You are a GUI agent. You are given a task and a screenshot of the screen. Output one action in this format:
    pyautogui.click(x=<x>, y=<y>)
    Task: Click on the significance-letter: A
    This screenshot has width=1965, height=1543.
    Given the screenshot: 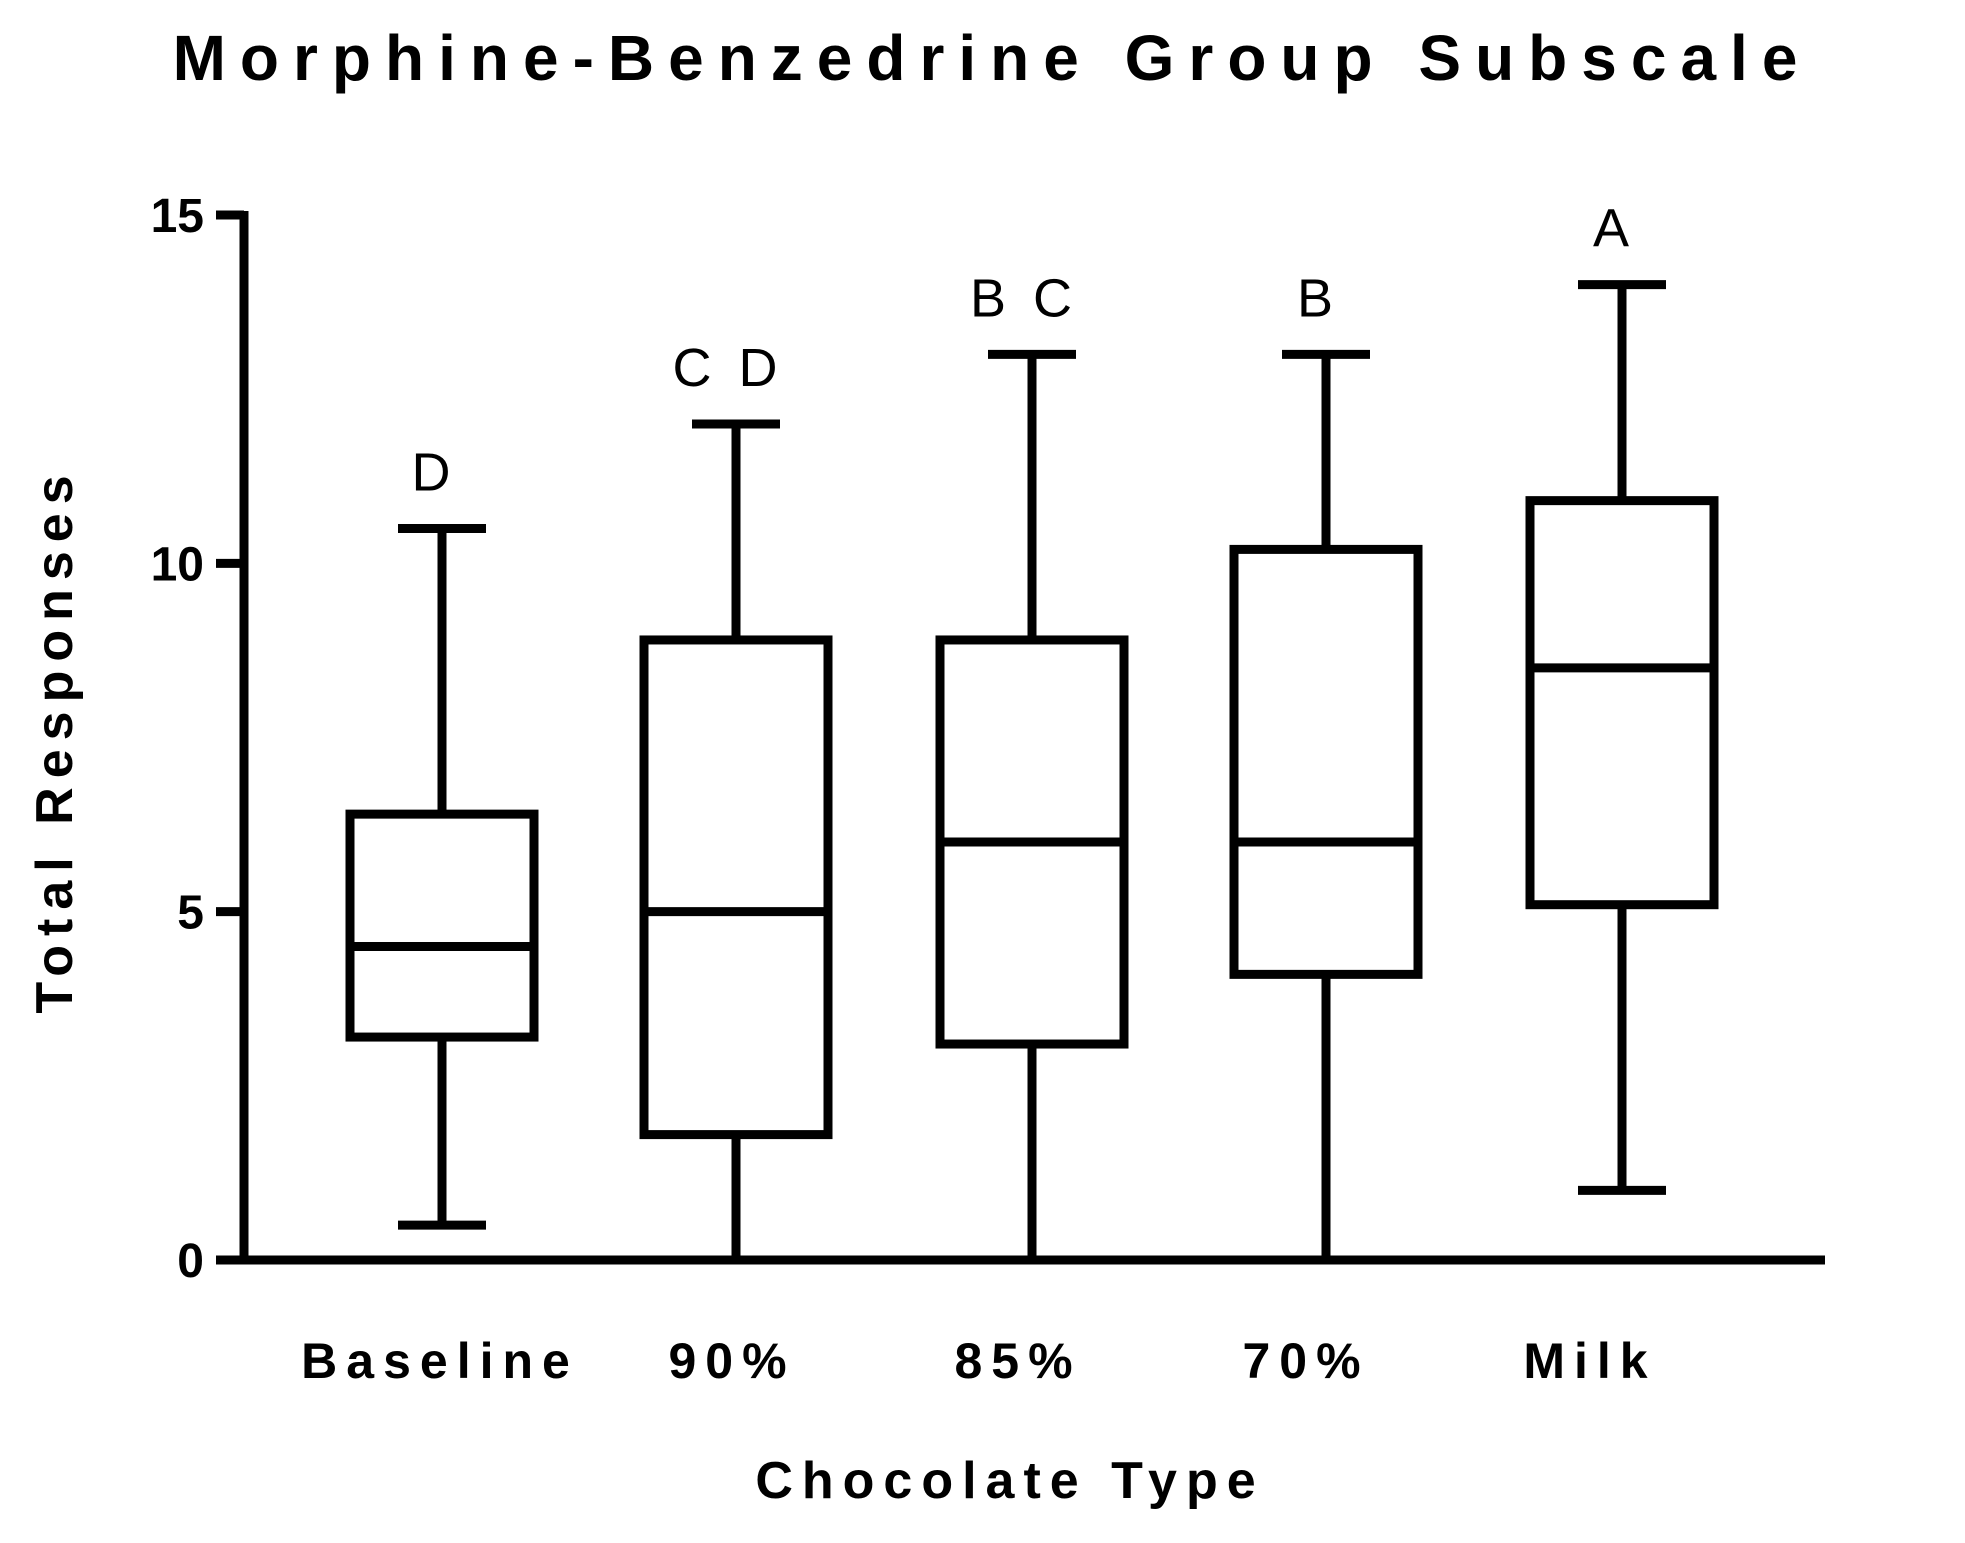 What is the action you would take?
    pyautogui.click(x=1614, y=229)
    